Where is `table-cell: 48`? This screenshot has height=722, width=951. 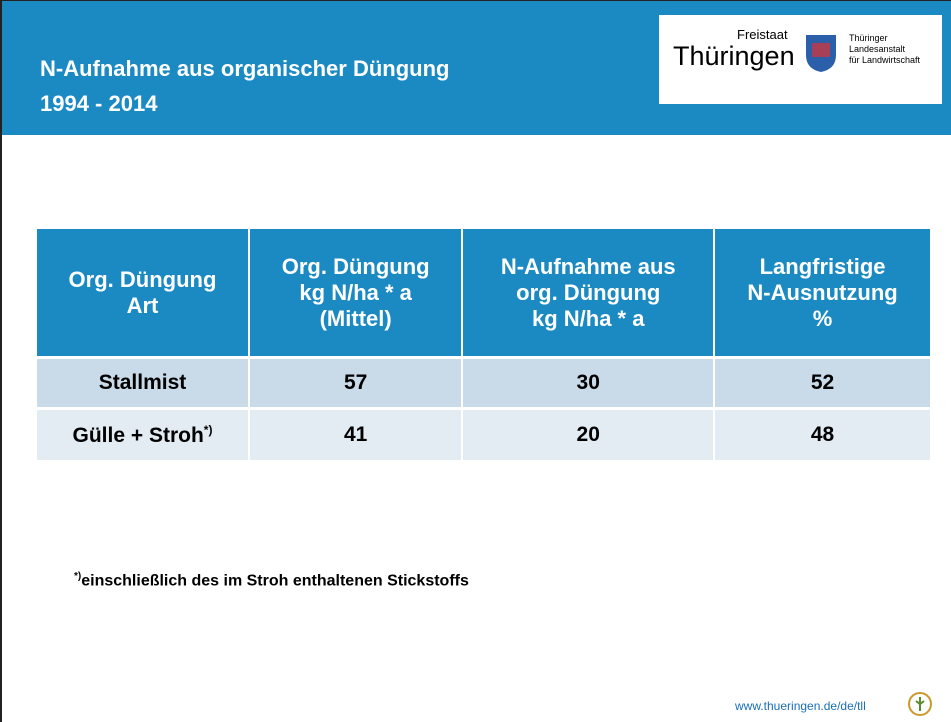 table-cell: 48 is located at coordinates (823, 433).